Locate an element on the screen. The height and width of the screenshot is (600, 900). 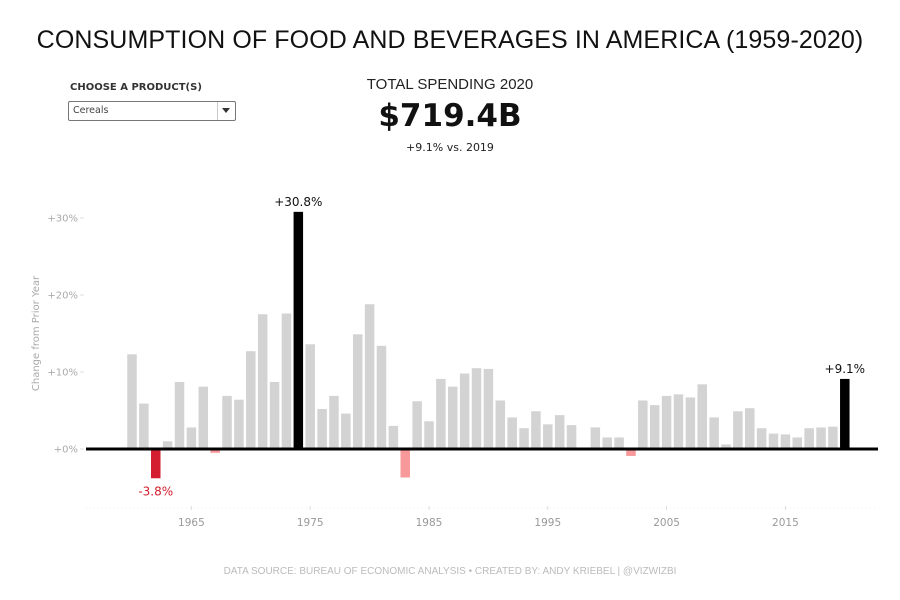
latest-data-label: +9.1% is located at coordinates (845, 369).